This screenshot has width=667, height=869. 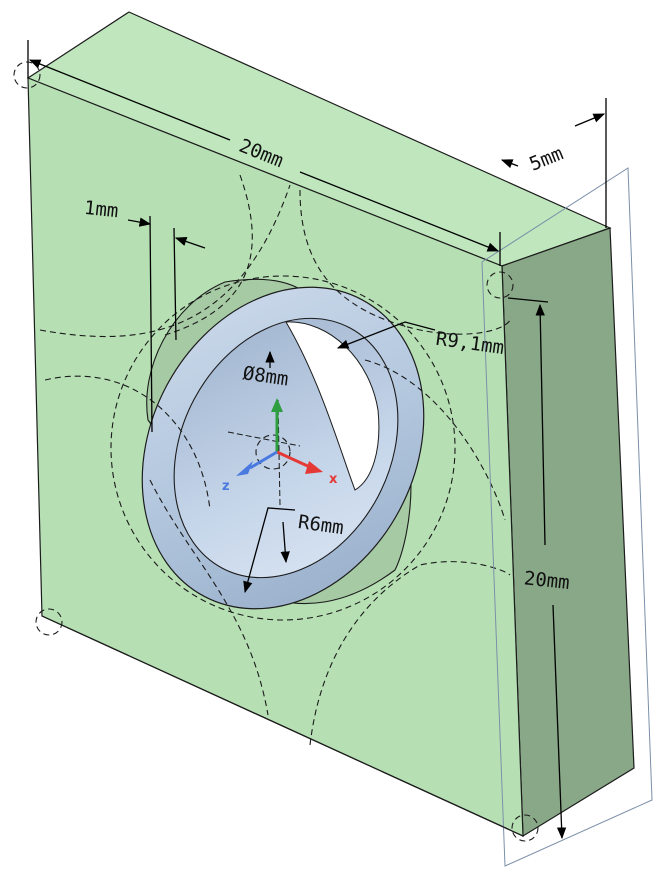 What do you see at coordinates (144, 315) in the screenshot?
I see `dimension-step: 1mm` at bounding box center [144, 315].